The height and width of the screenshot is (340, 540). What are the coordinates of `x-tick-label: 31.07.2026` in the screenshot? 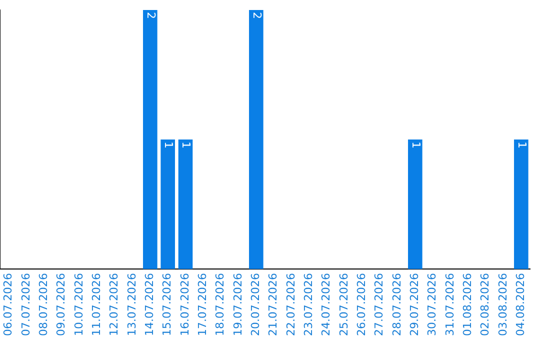 It's located at (449, 304).